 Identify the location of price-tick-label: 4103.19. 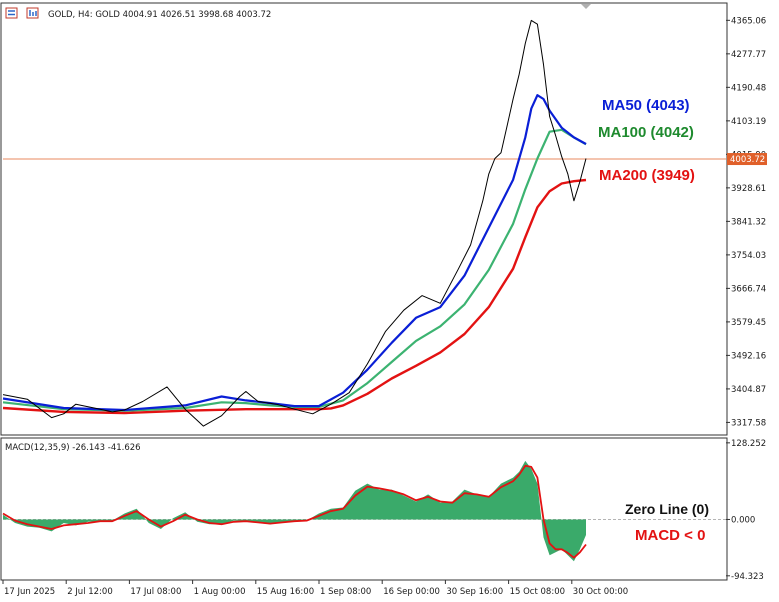
(748, 122).